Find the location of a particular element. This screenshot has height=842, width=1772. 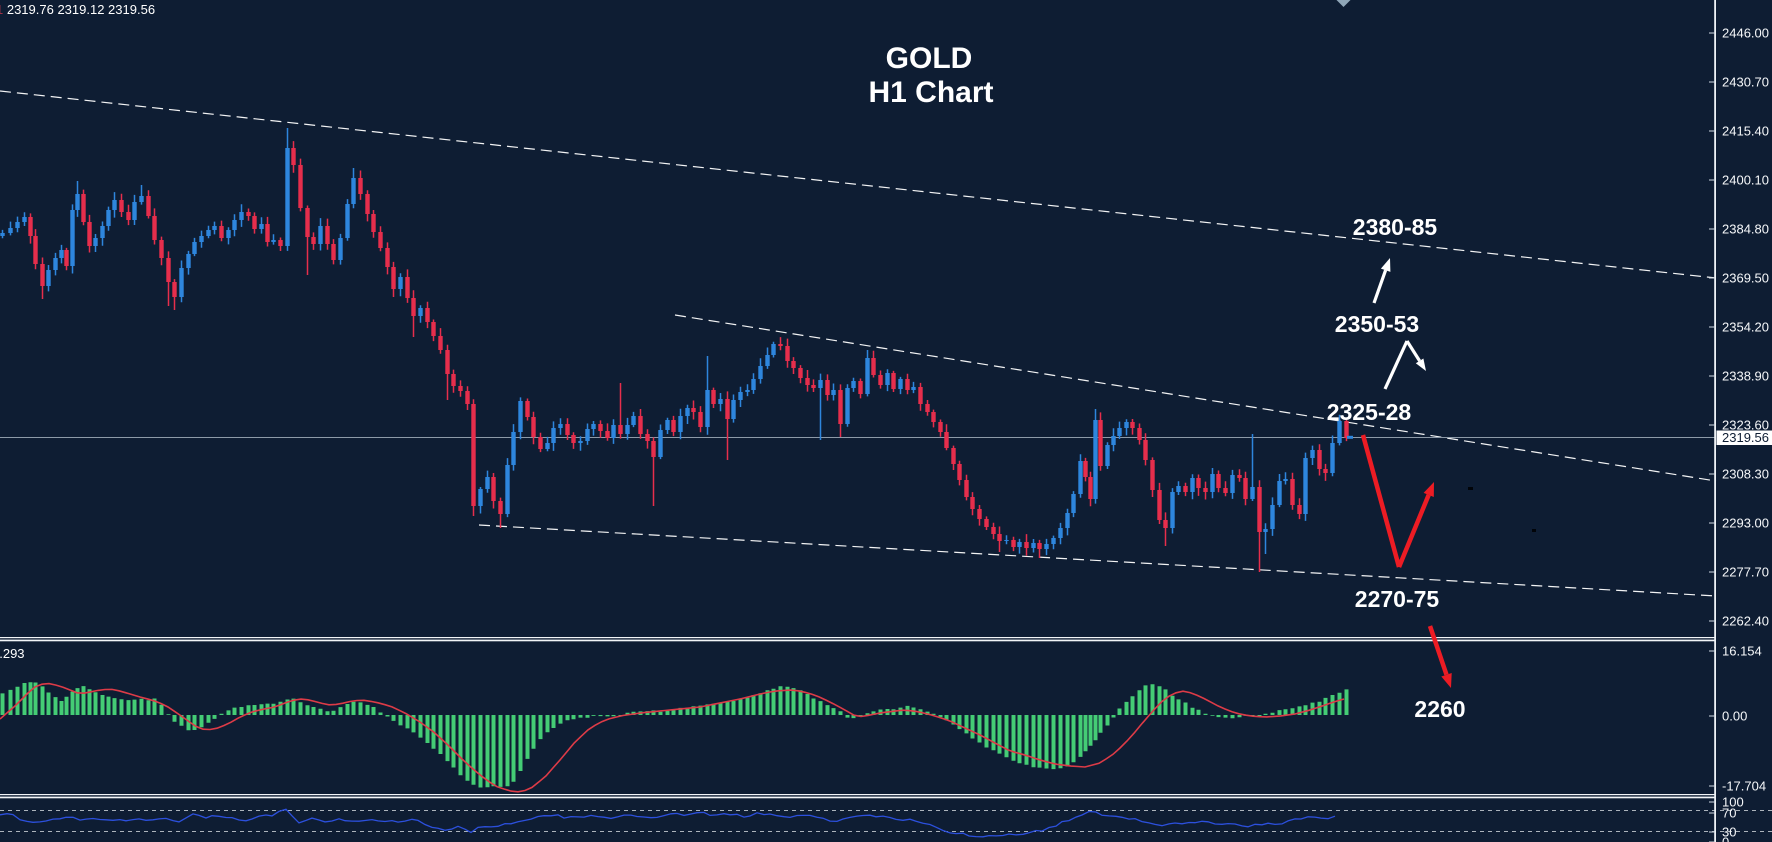

svg-text: 2369.50 is located at coordinates (1745, 278).